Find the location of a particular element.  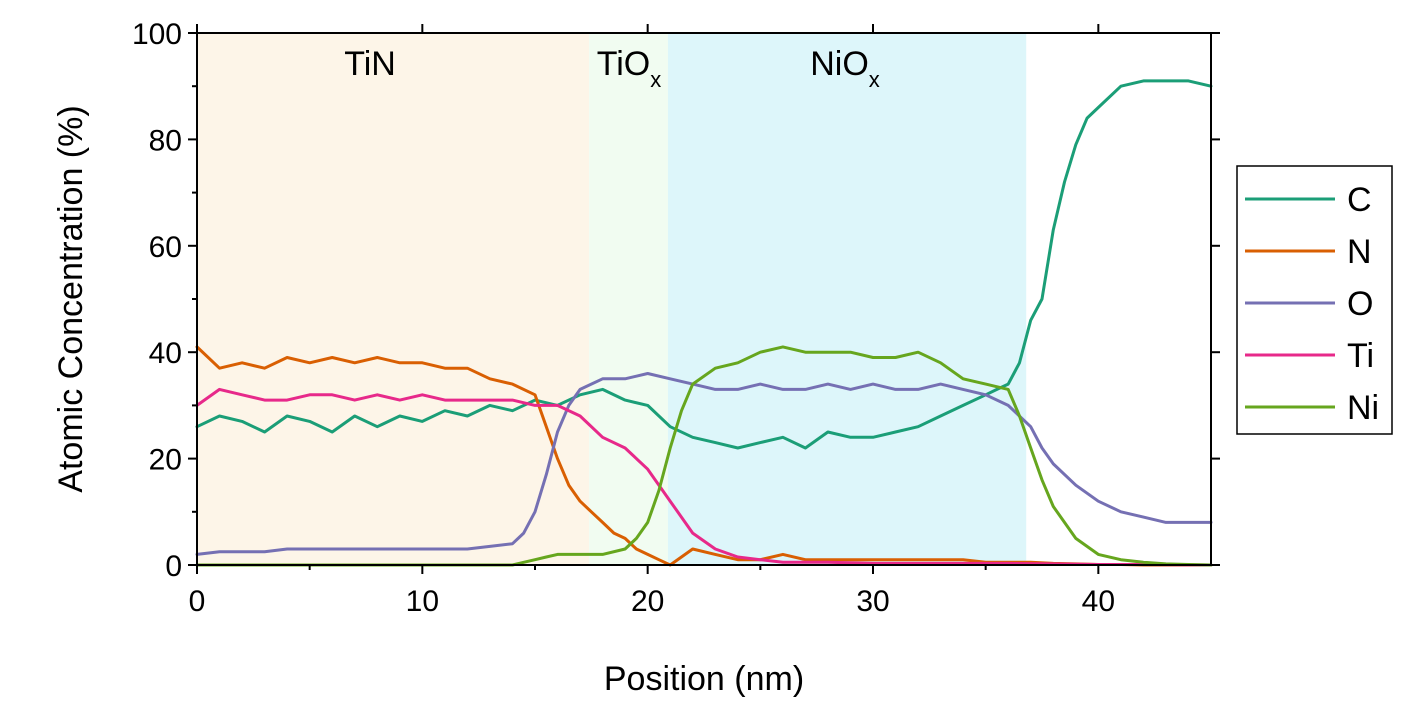

legend-label-o: O is located at coordinates (1360, 304).